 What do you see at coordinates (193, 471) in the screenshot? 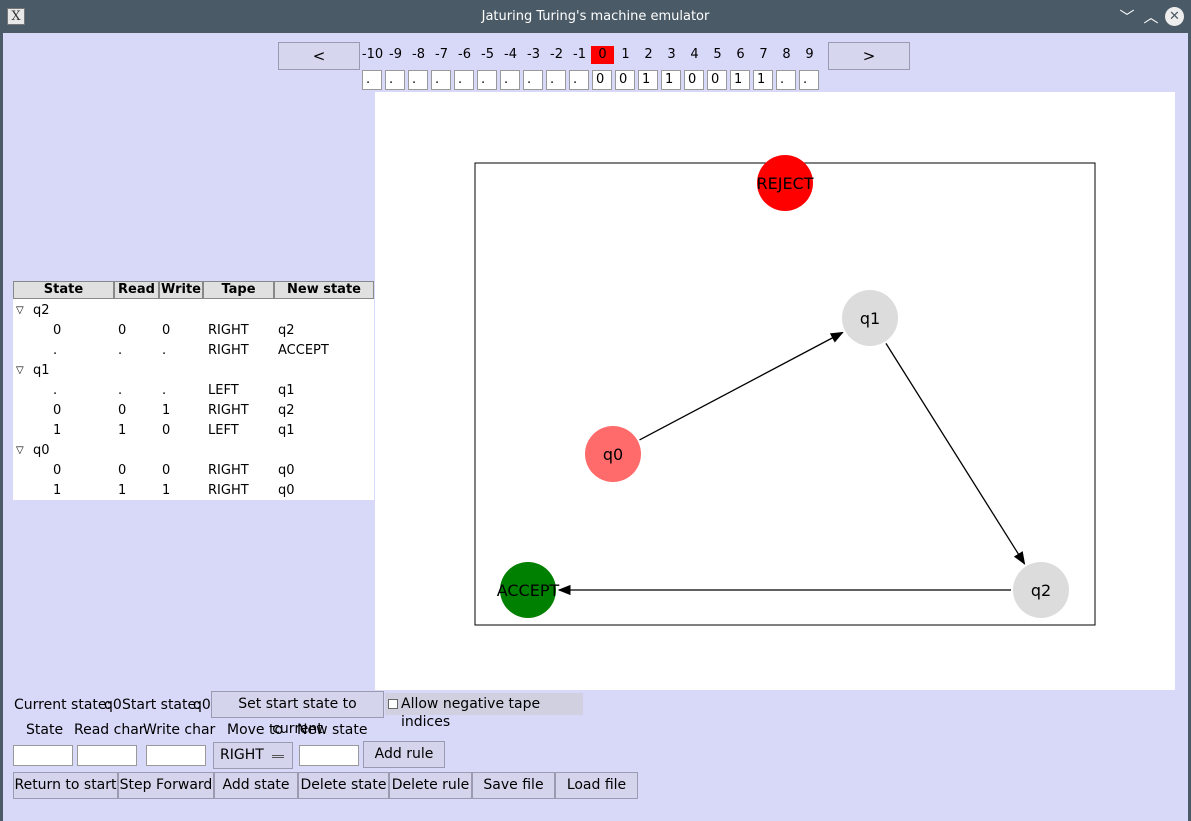
I see `rule-row: 0 0 0 RIGHT q0` at bounding box center [193, 471].